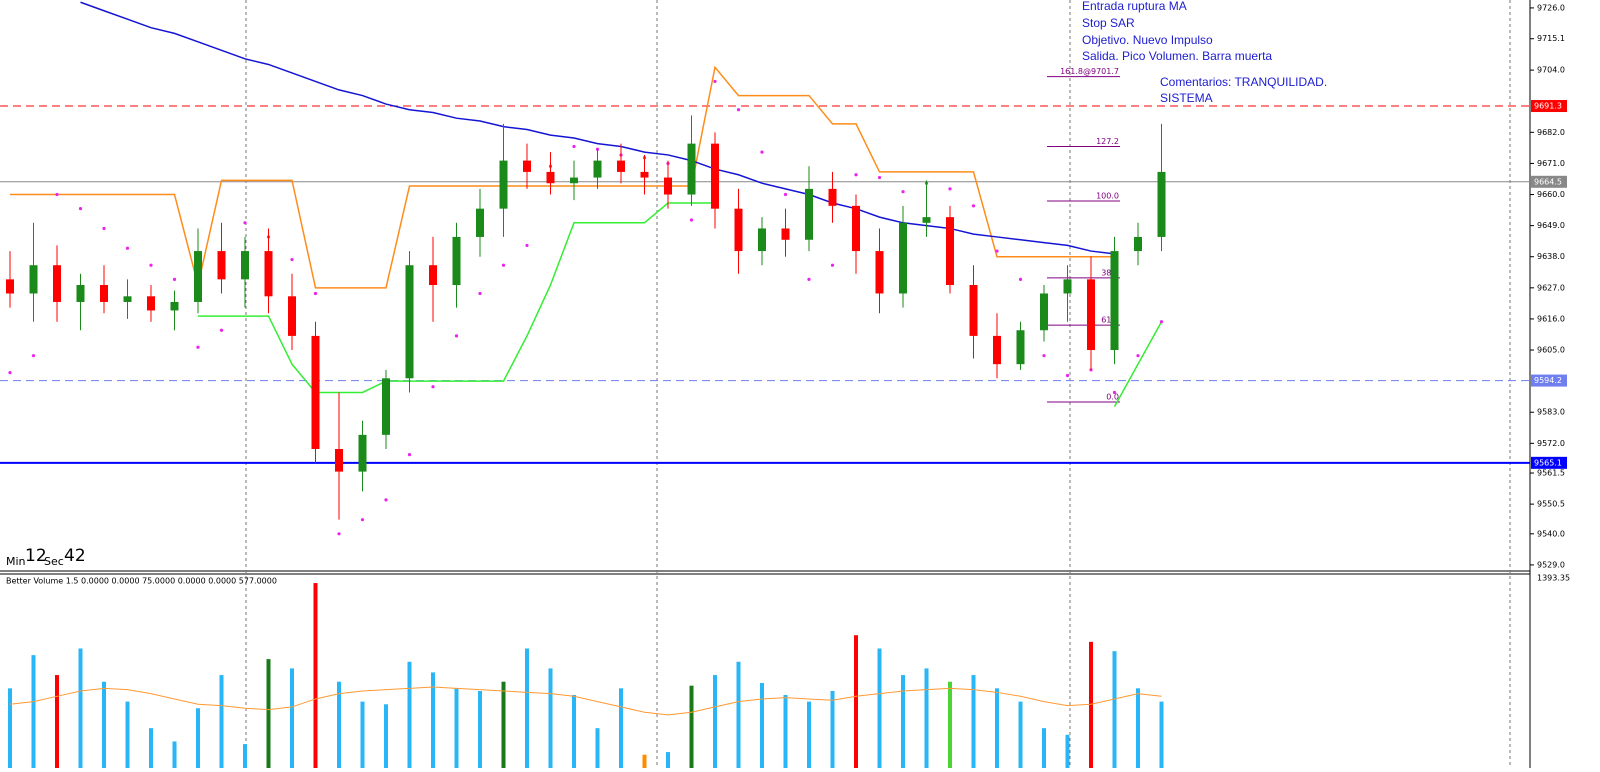 The height and width of the screenshot is (772, 1600). I want to click on y-tick-label: 9550.5, so click(1551, 504).